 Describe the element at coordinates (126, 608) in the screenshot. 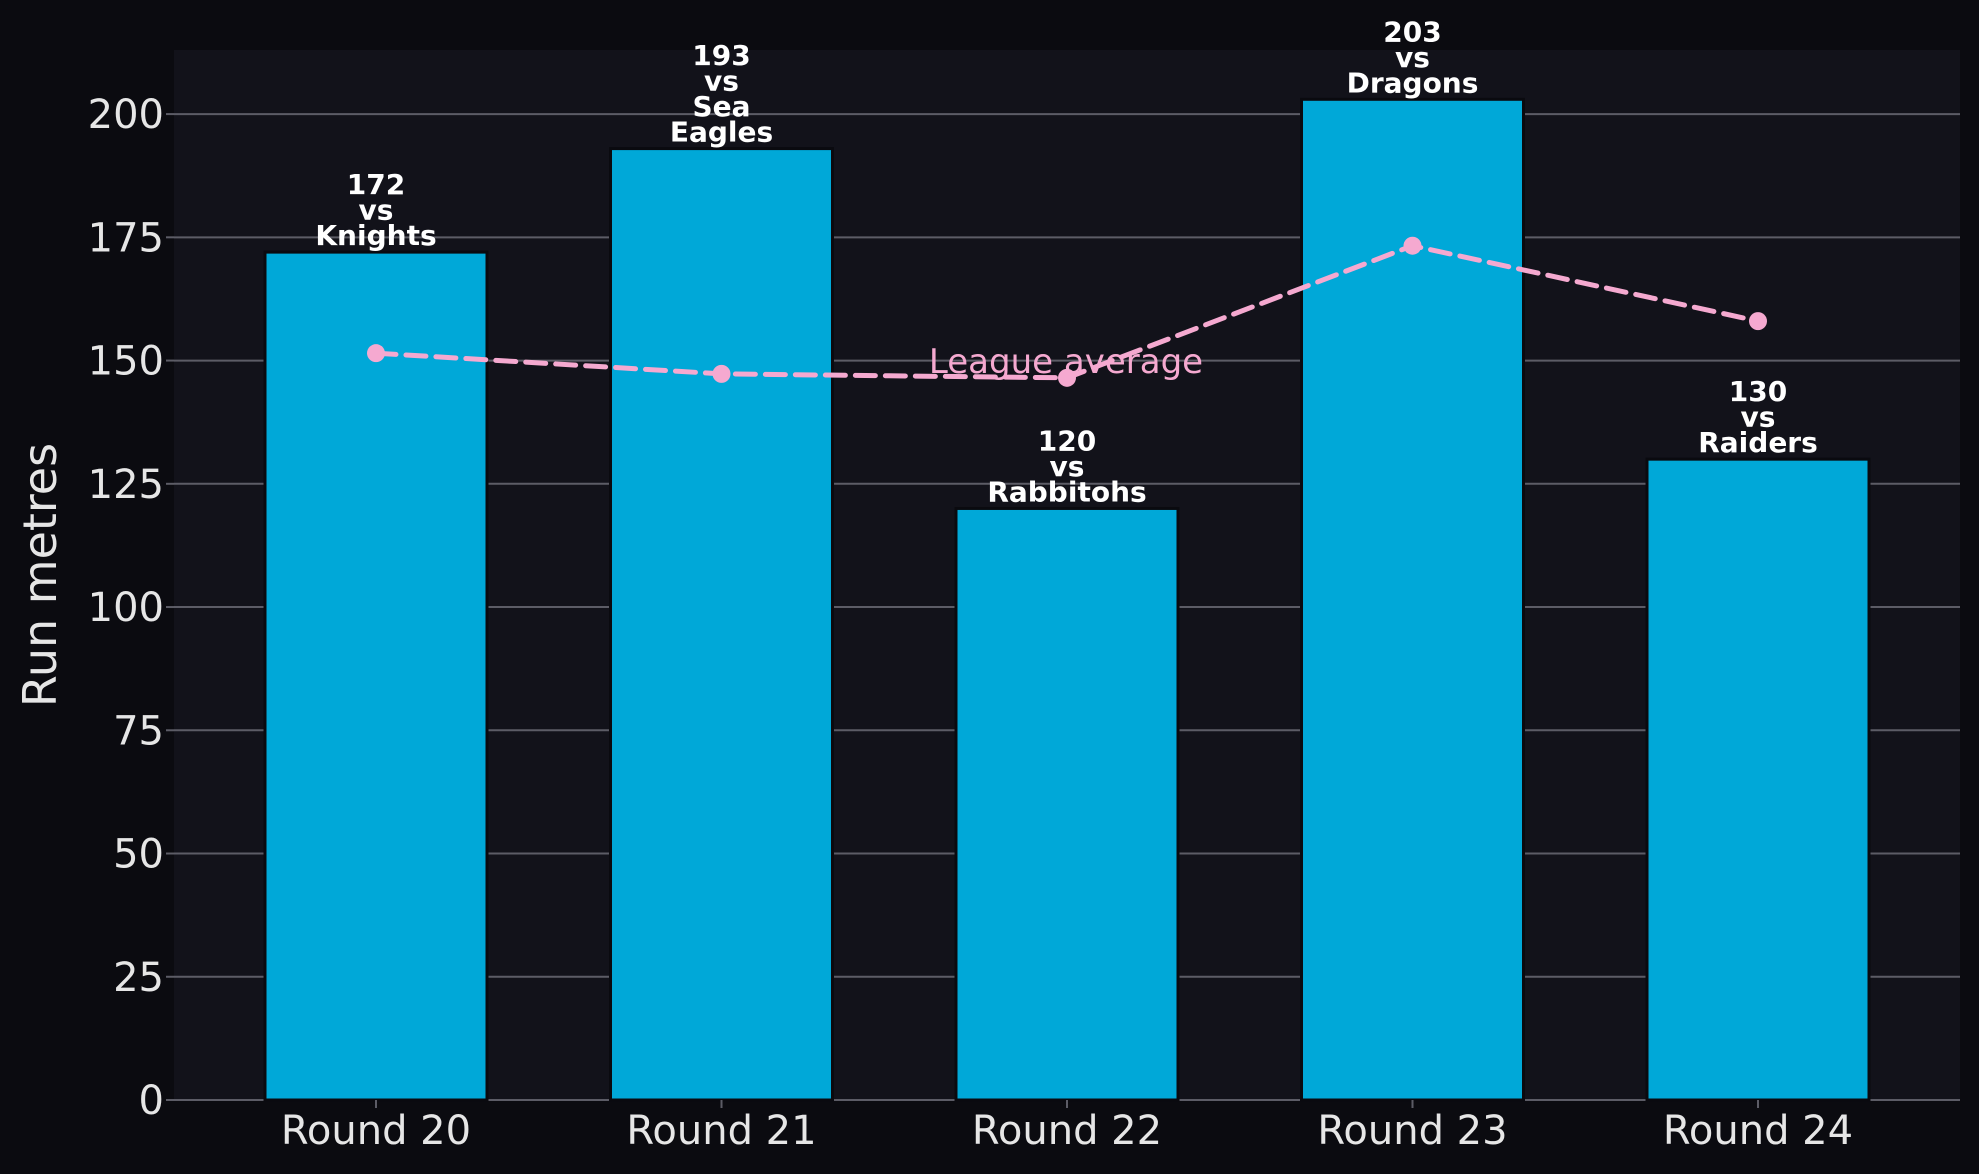

I see `y-tick-label: 100` at that location.